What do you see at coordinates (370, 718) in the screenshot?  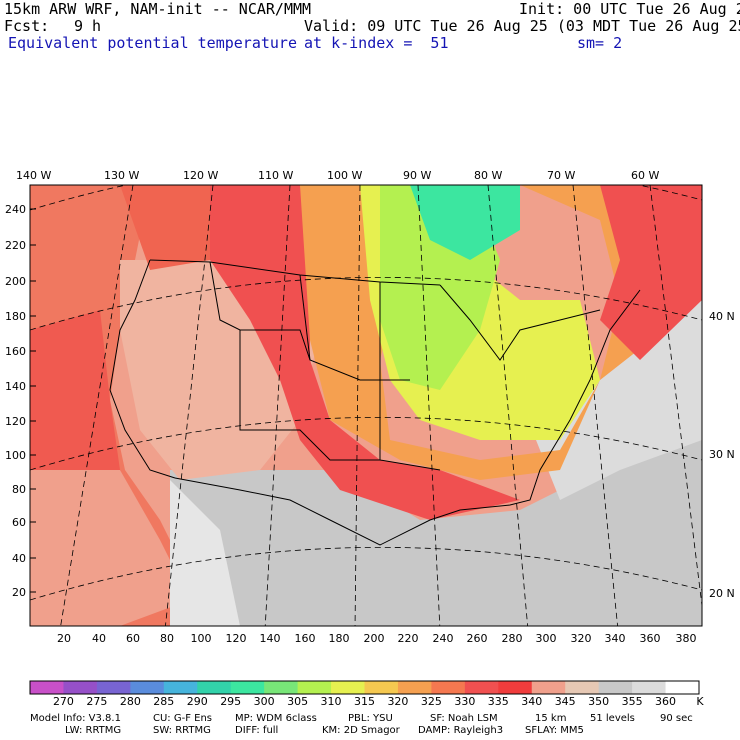 I see `pbl-scheme: PBL: YSU` at bounding box center [370, 718].